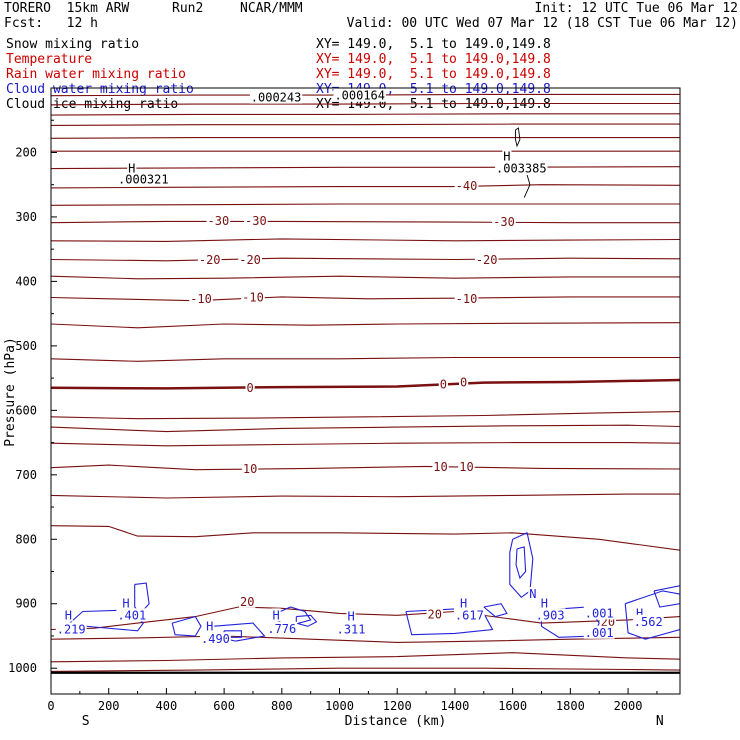  Describe the element at coordinates (365, 325) in the screenshot. I see `isotherm--5` at that location.